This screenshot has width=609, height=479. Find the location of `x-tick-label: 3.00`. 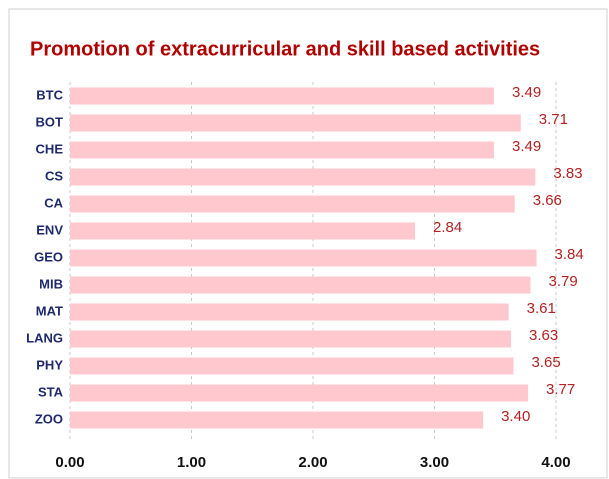

x-tick-label: 3.00 is located at coordinates (434, 462).